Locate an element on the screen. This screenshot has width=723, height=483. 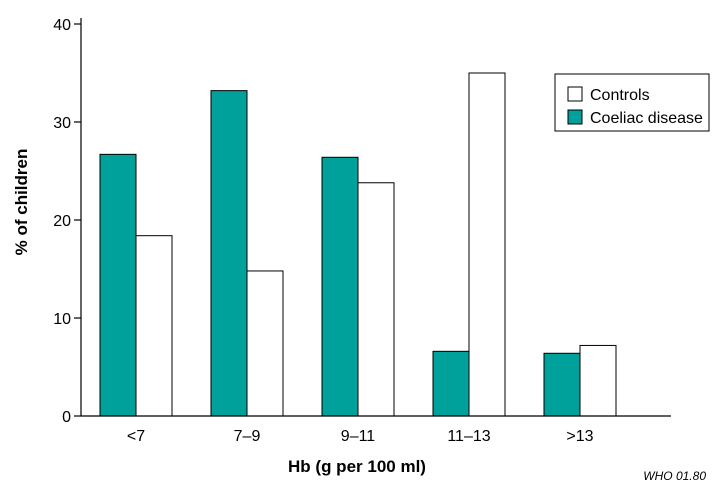
legend-swatch-controls is located at coordinates (575, 94).